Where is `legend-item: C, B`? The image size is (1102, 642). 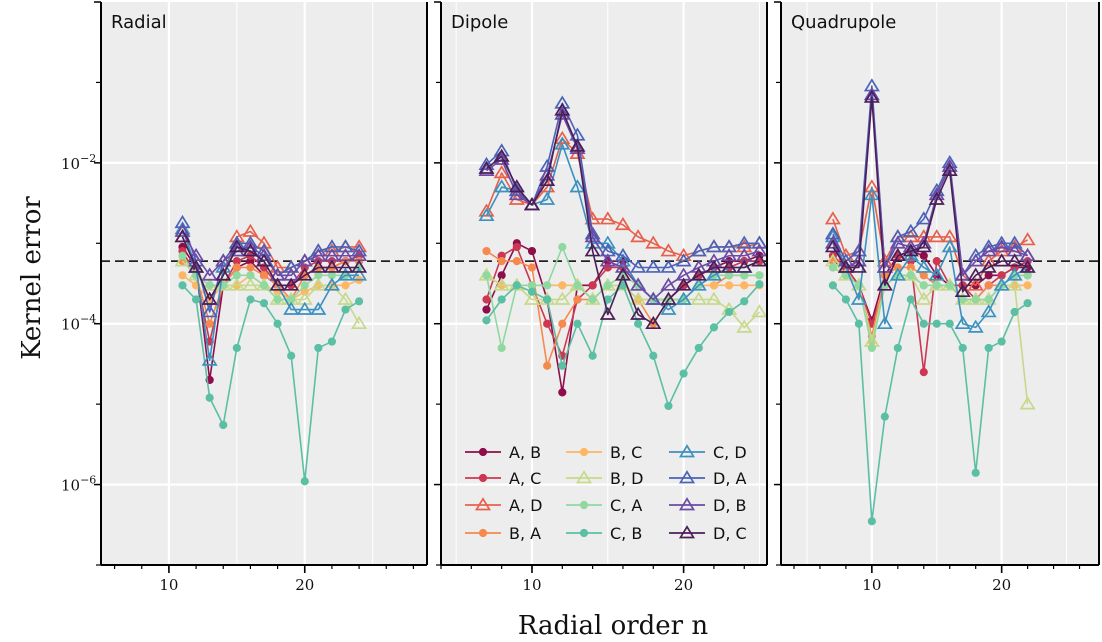
legend-item: C, B is located at coordinates (604, 533).